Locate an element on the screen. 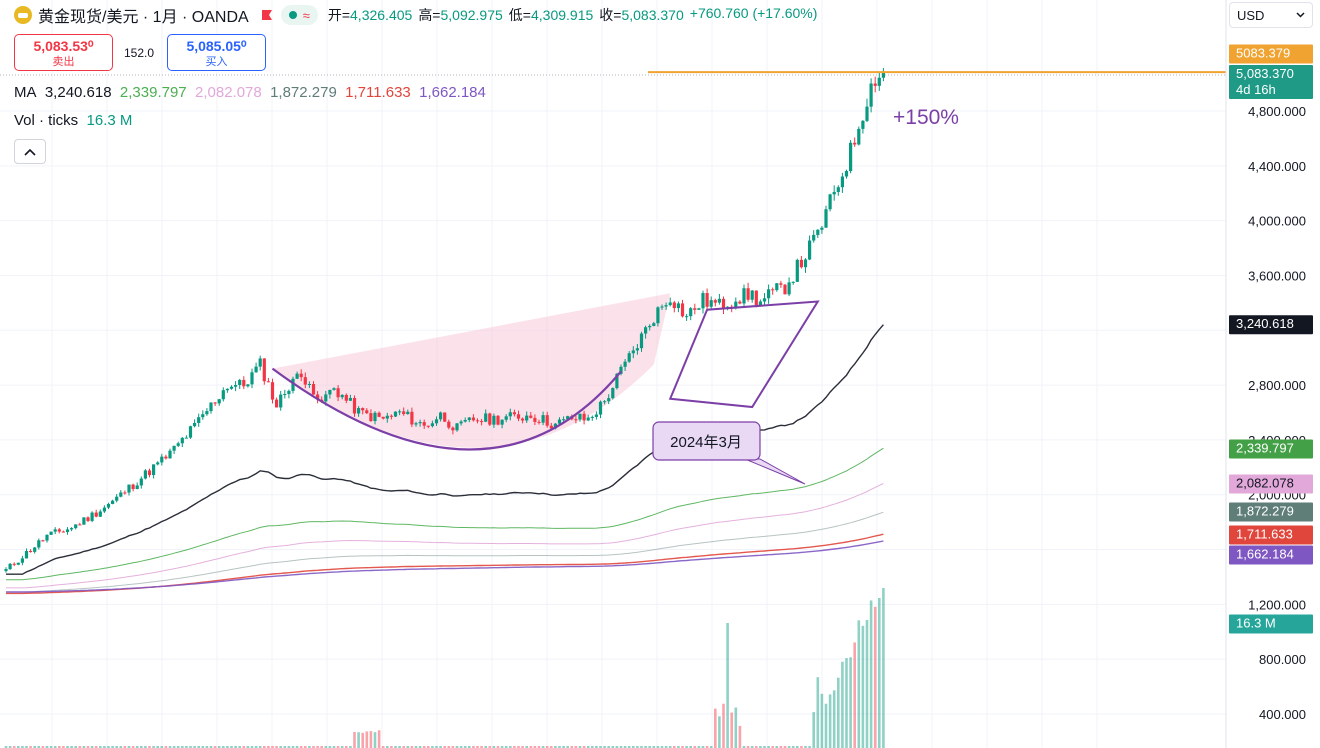 This screenshot has width=1320, height=748. buy-button: 5,085.05⁰ 买入 is located at coordinates (216, 52).